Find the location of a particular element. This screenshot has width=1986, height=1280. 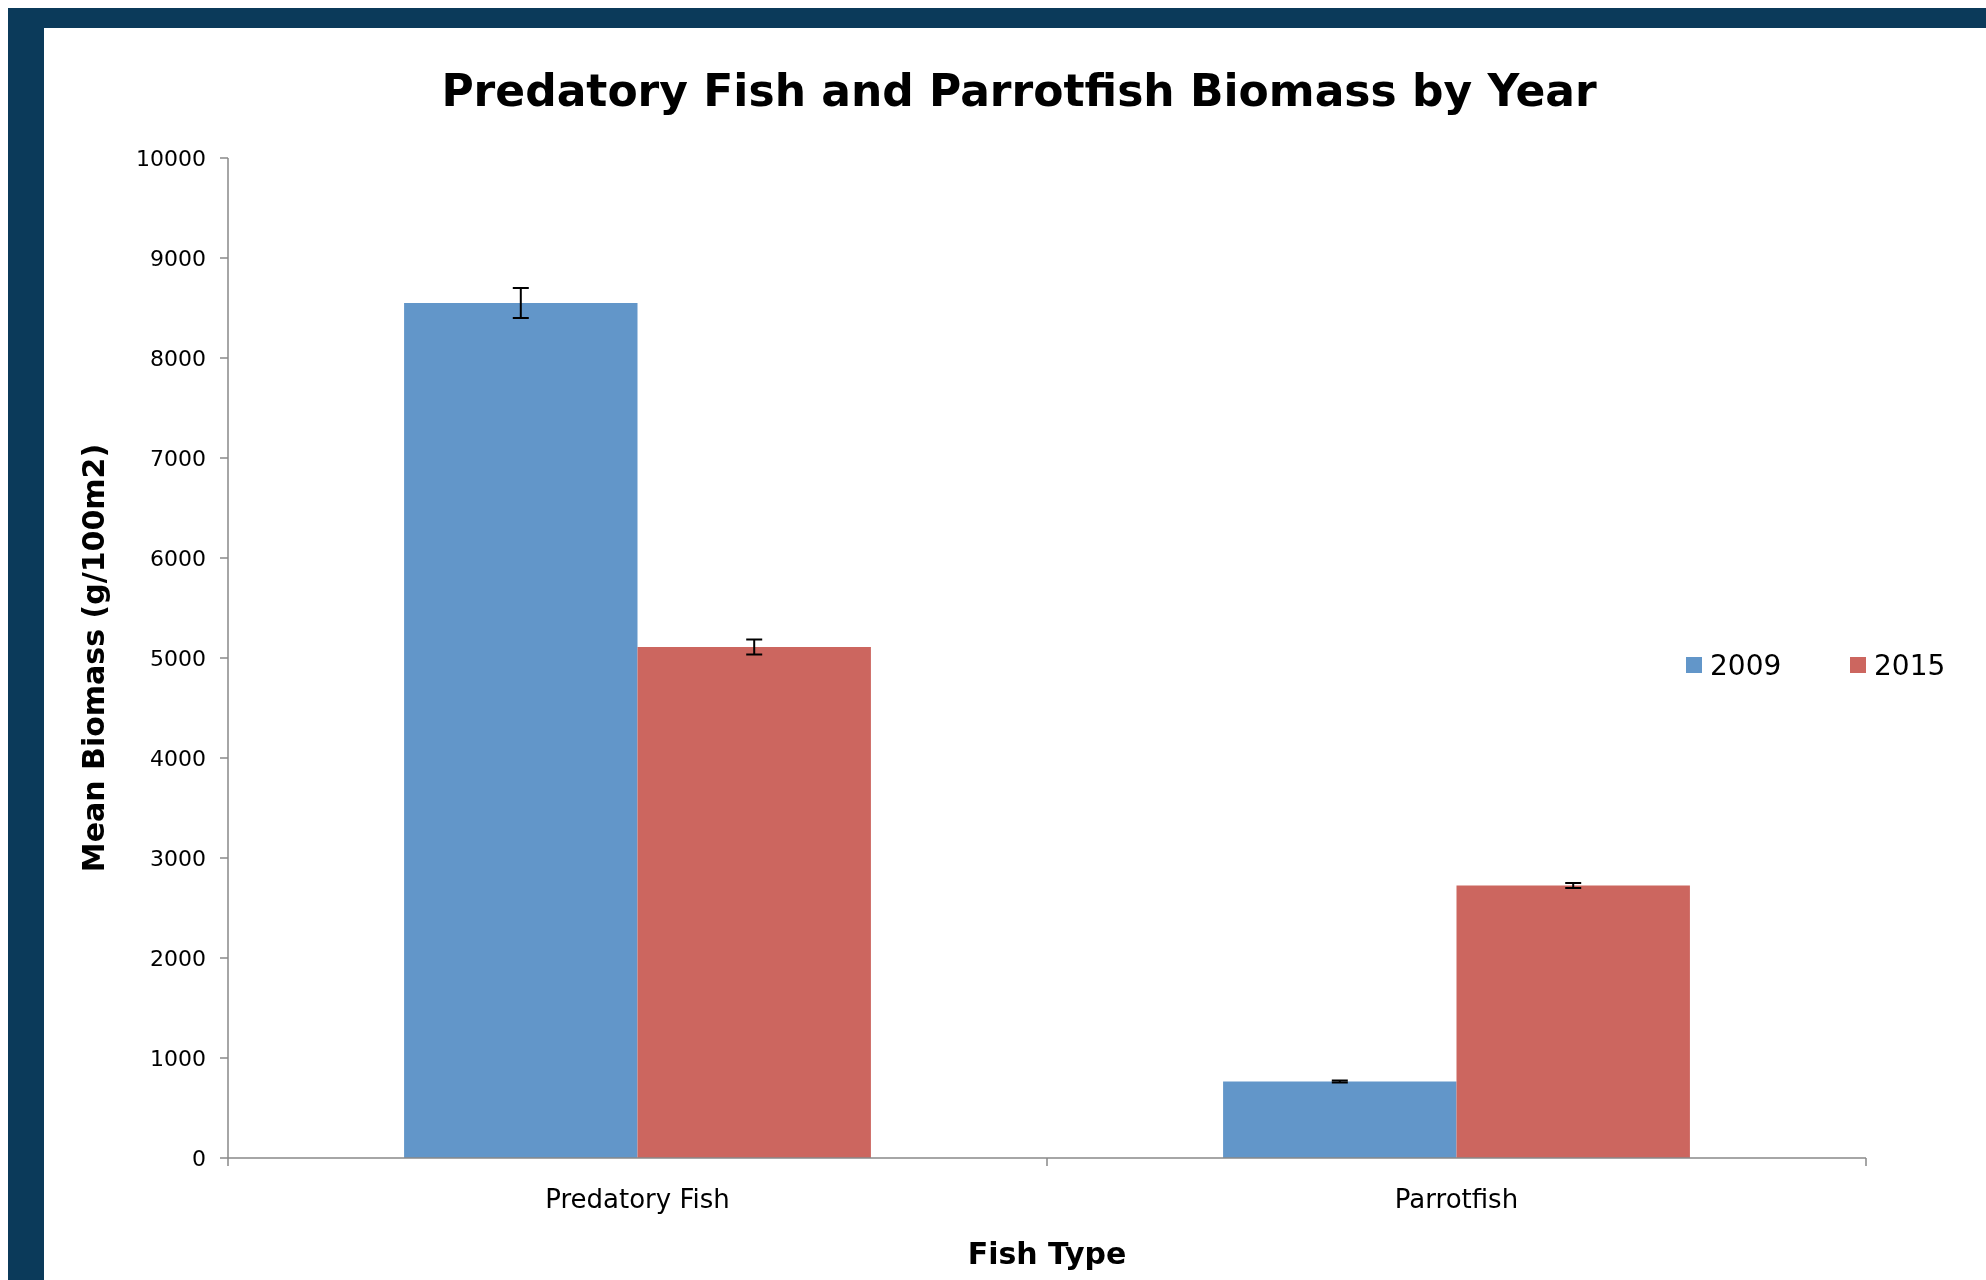

x-tick-label: Parrotfish is located at coordinates (1456, 1199).